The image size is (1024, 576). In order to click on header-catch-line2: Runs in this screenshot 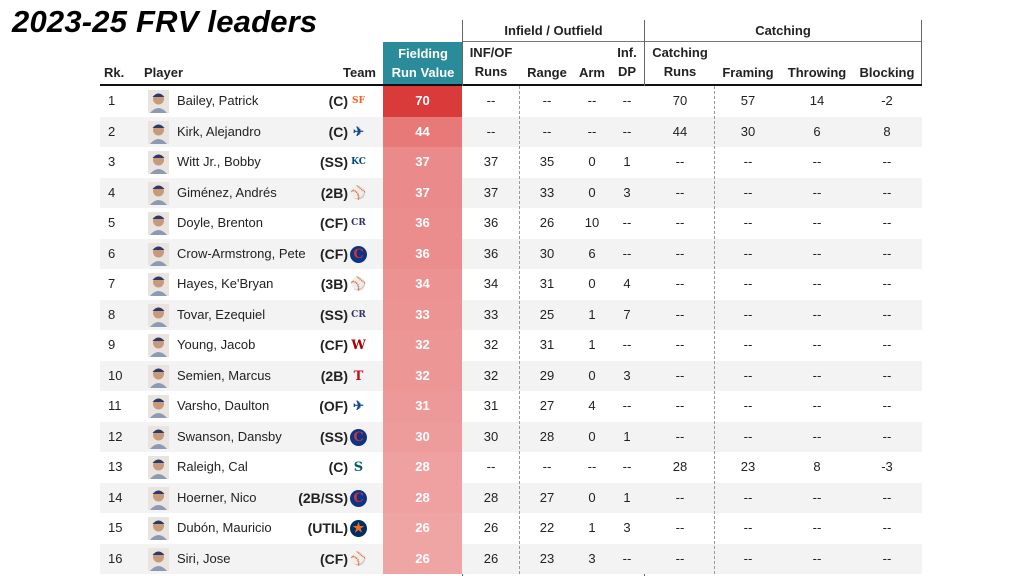, I will do `click(680, 71)`.